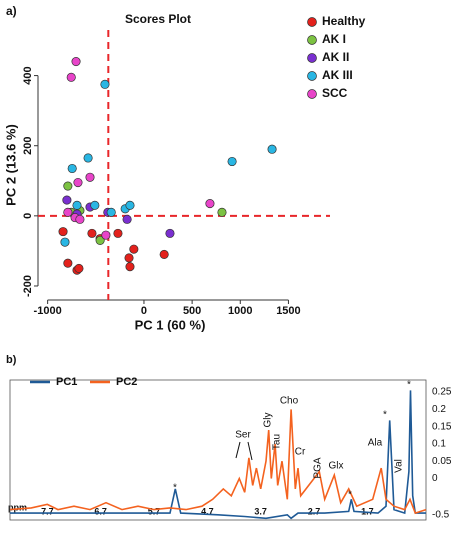  I want to click on panel-label: b), so click(11, 360).